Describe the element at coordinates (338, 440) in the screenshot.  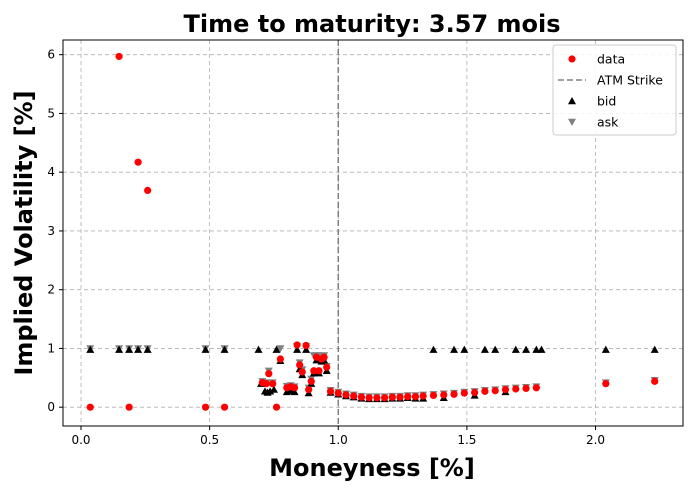
I see `x-tick-label: 1.0` at that location.